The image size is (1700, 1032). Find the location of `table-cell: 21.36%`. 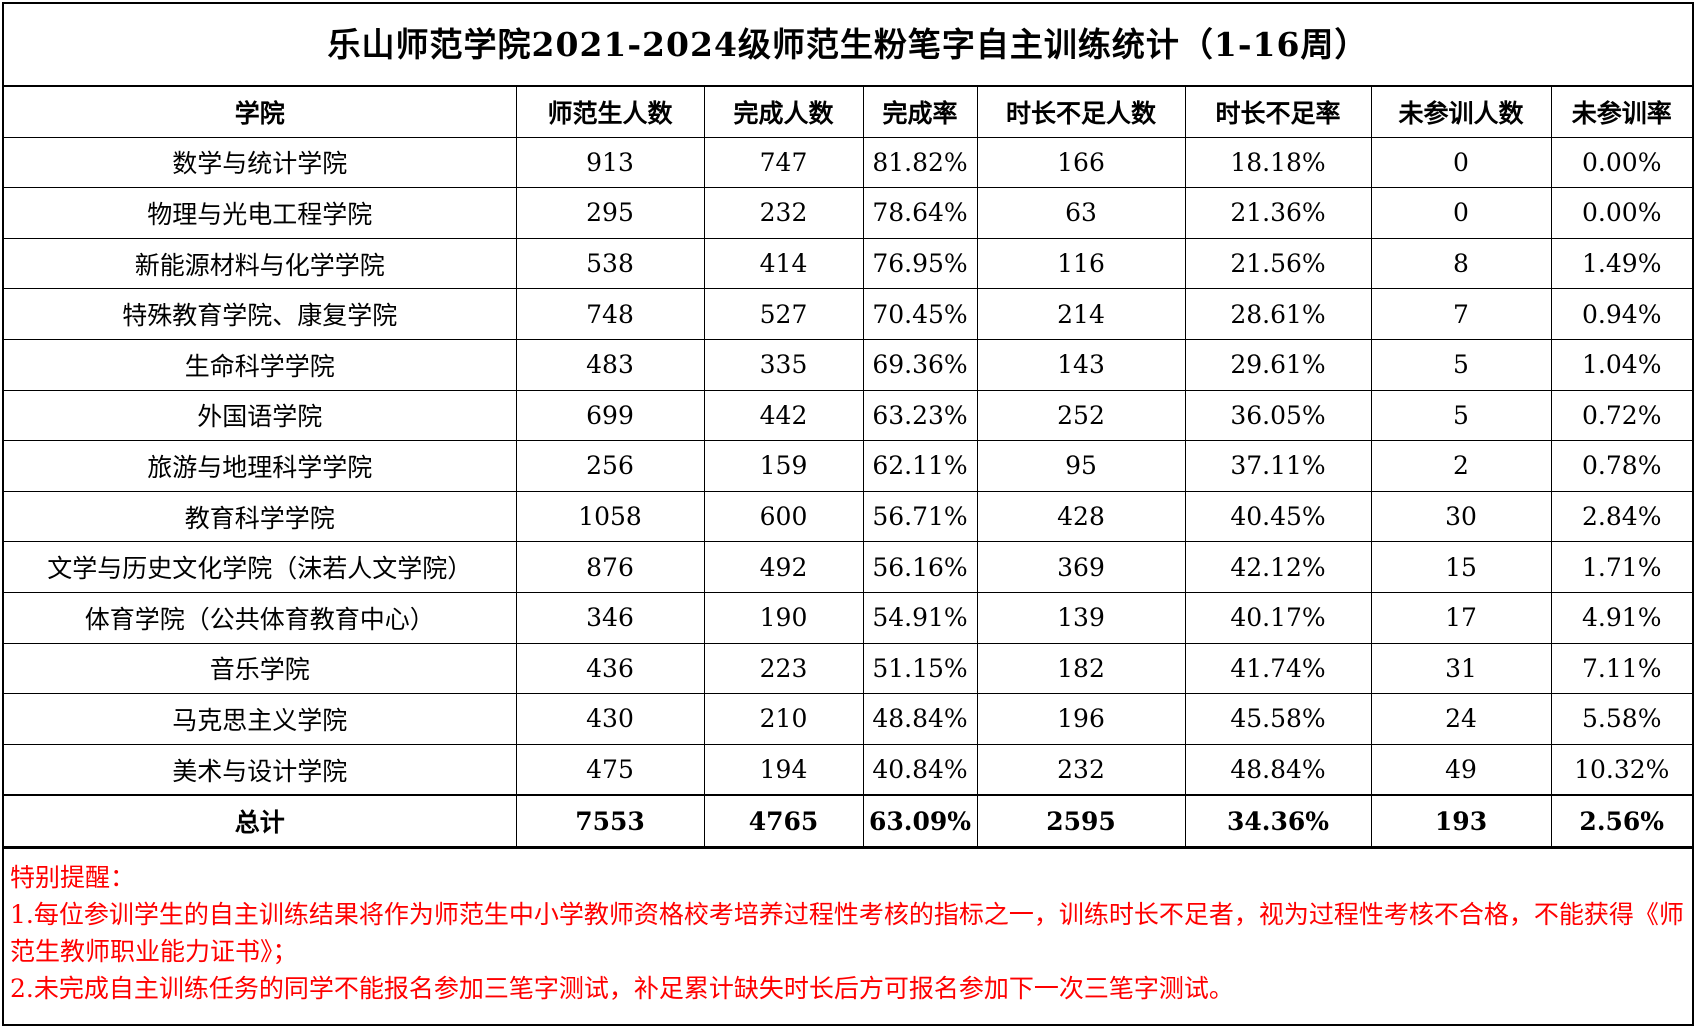

table-cell: 21.36% is located at coordinates (1278, 213).